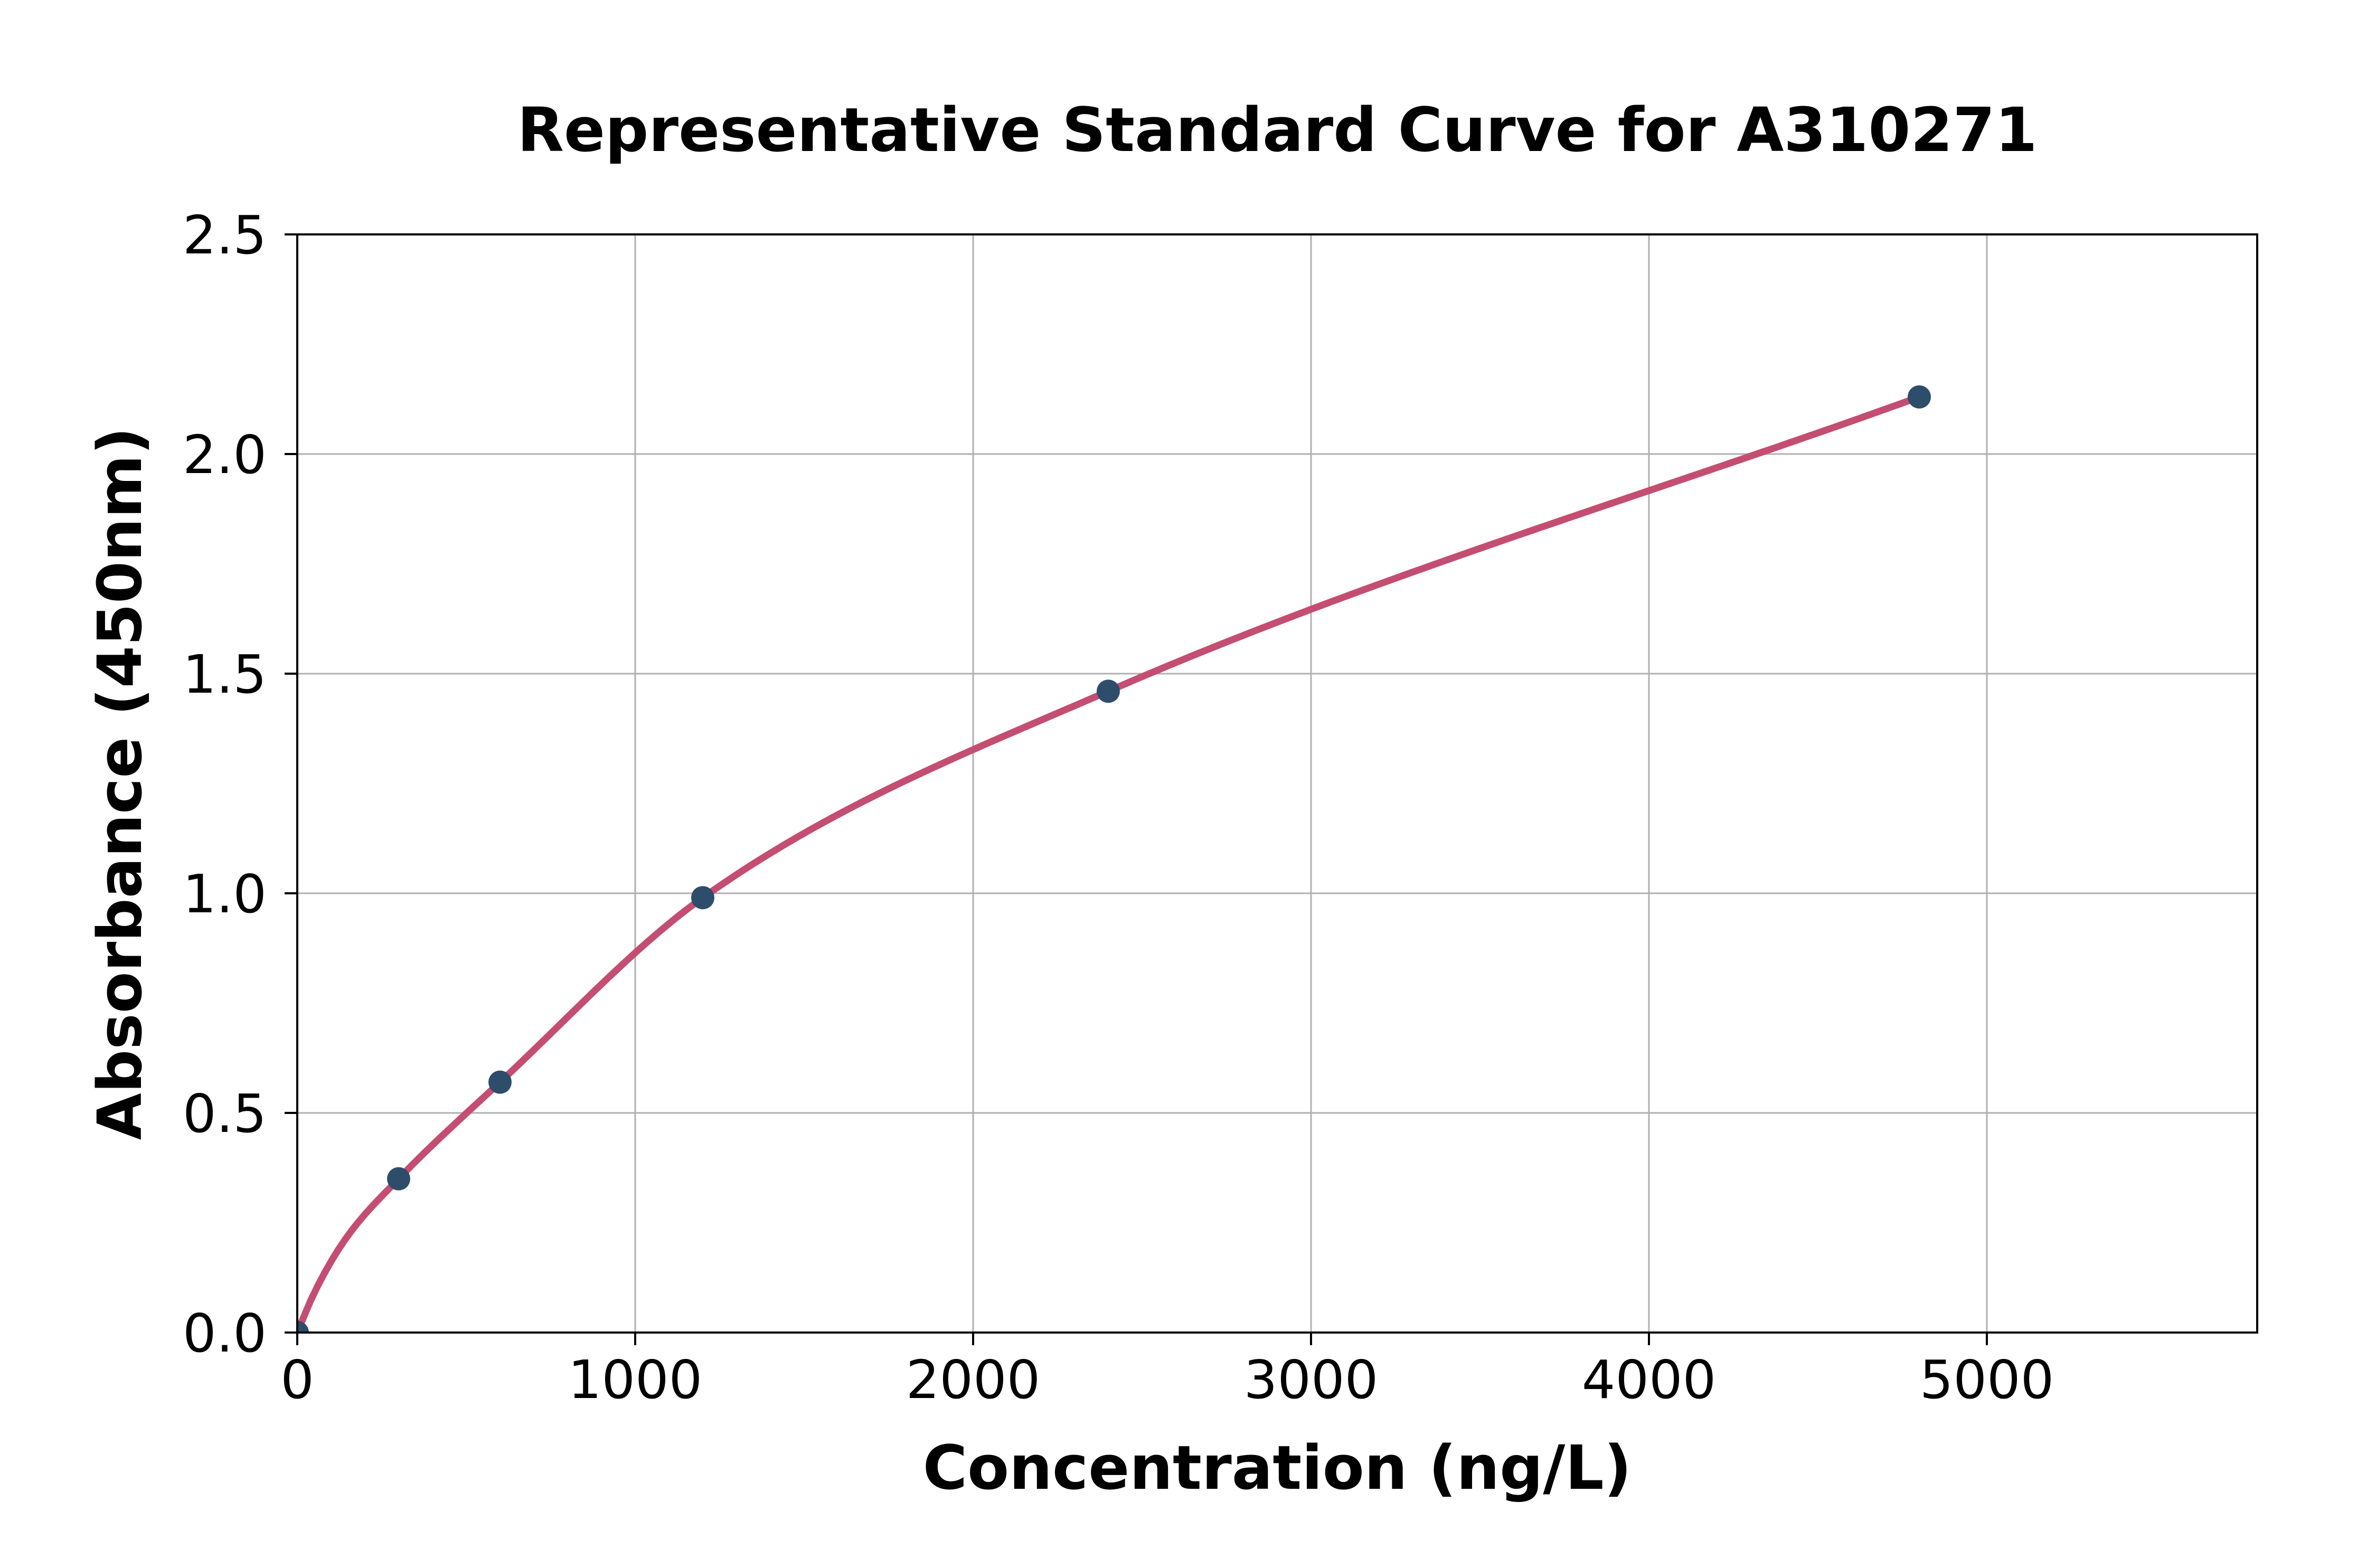 The image size is (2376, 1568). What do you see at coordinates (1277, 1468) in the screenshot?
I see `x-axis-label: Concentration (ng/L)` at bounding box center [1277, 1468].